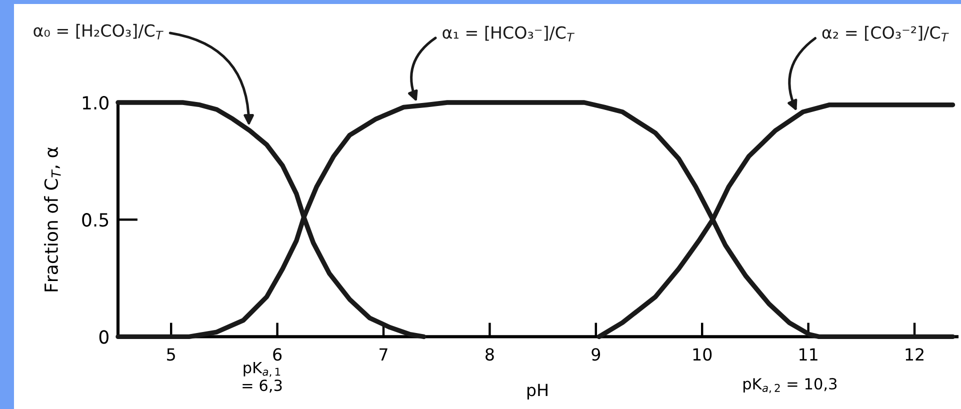 The height and width of the screenshot is (409, 961). I want to click on x-tick-label: 11, so click(809, 354).